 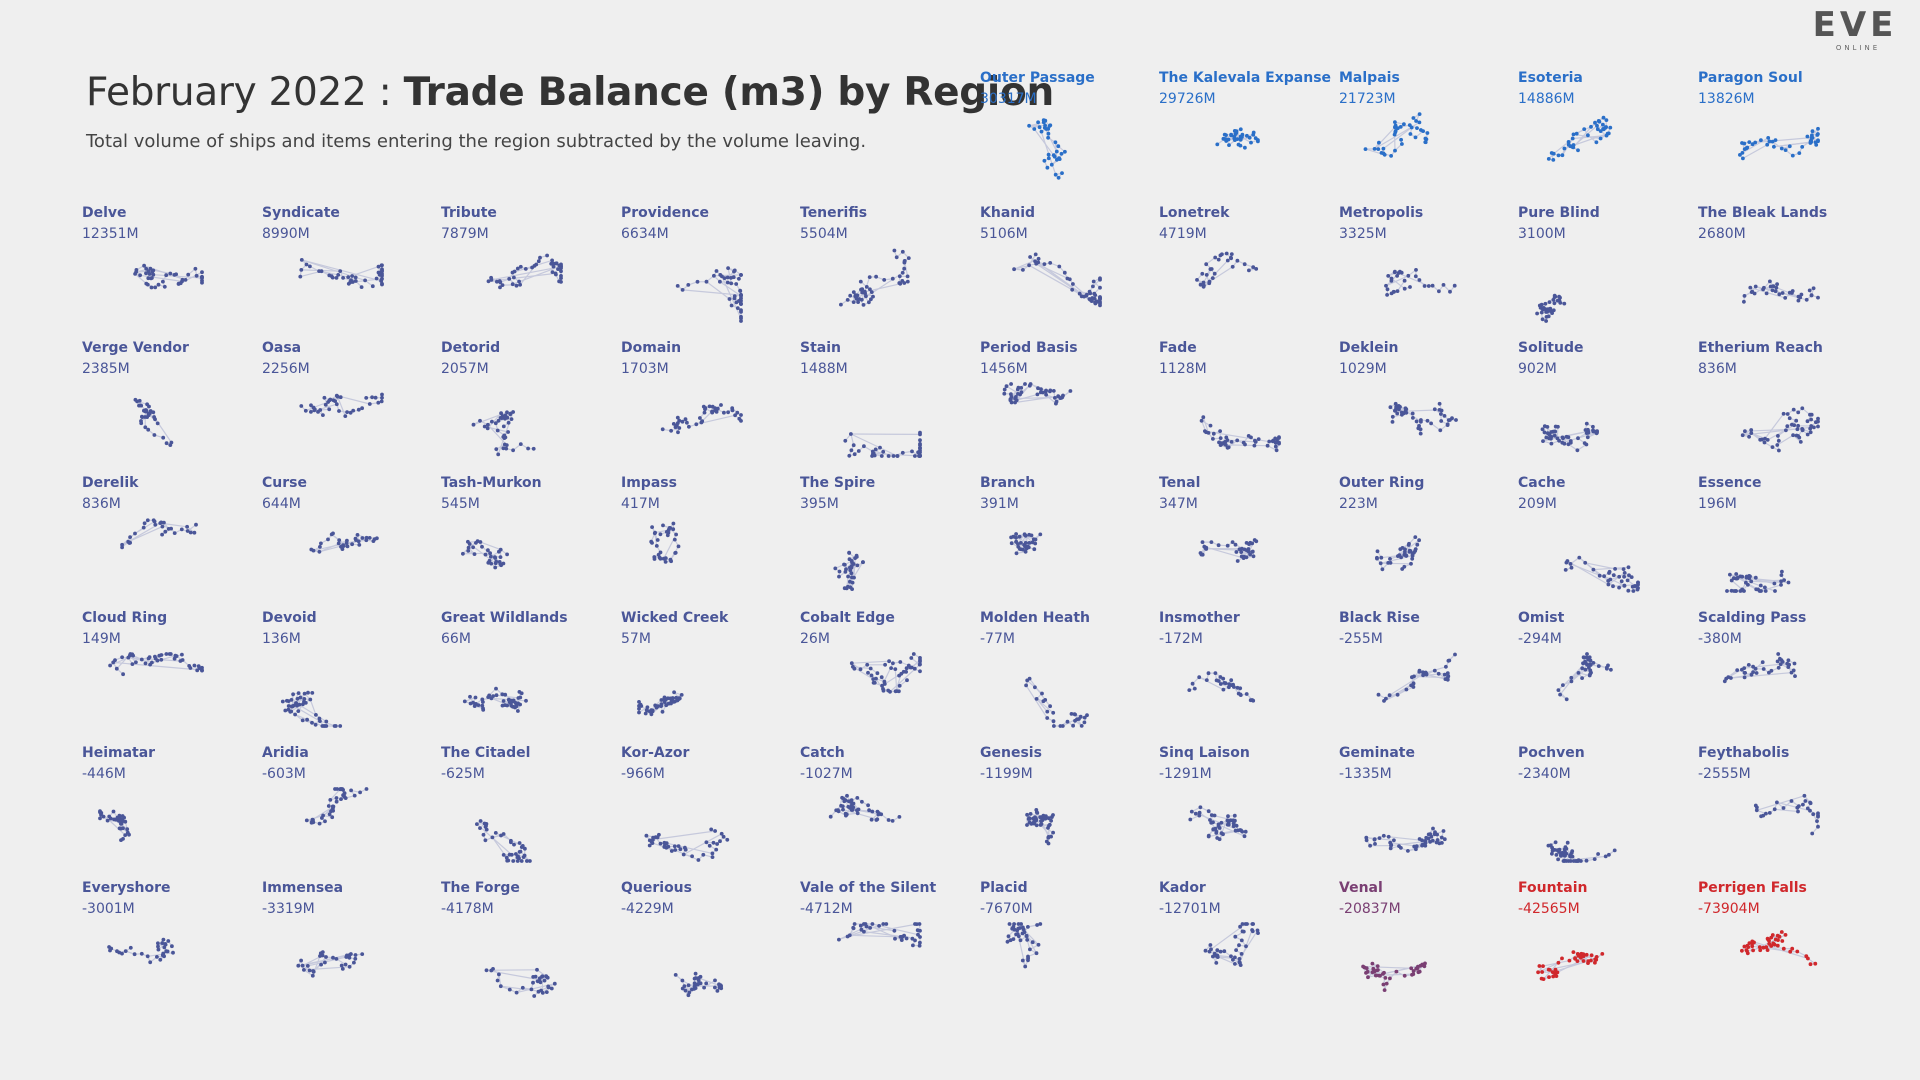 What do you see at coordinates (1773, 270) in the screenshot?
I see `region-tile: The Bleak Lands 2680M` at bounding box center [1773, 270].